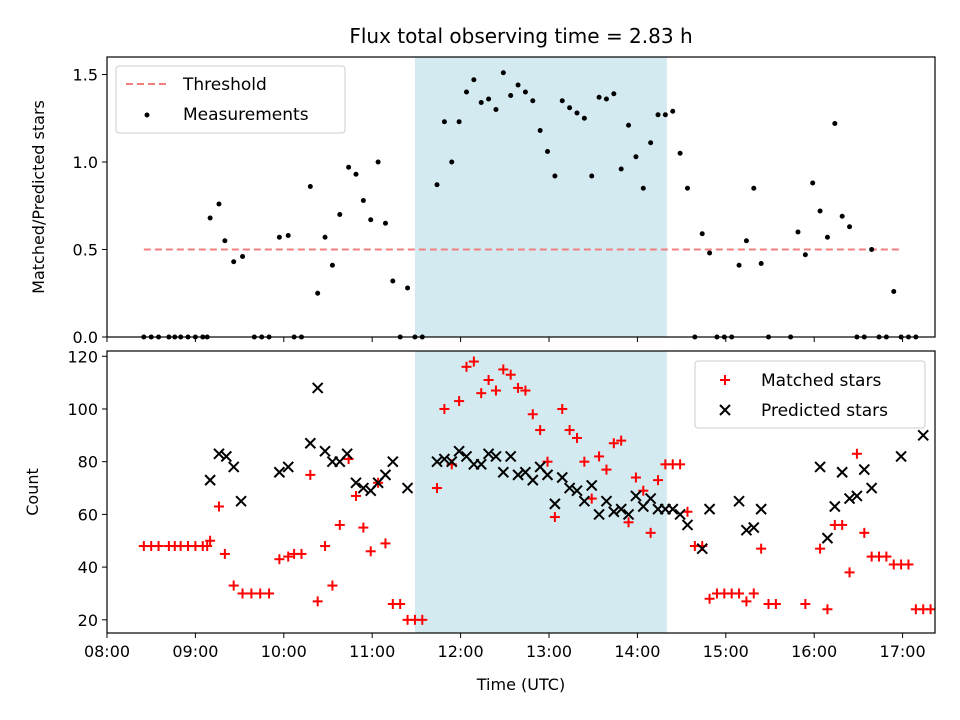 Image resolution: width=960 pixels, height=720 pixels. I want to click on bottom-y-ticks: 20 40 60 80 100 120, so click(87, 488).